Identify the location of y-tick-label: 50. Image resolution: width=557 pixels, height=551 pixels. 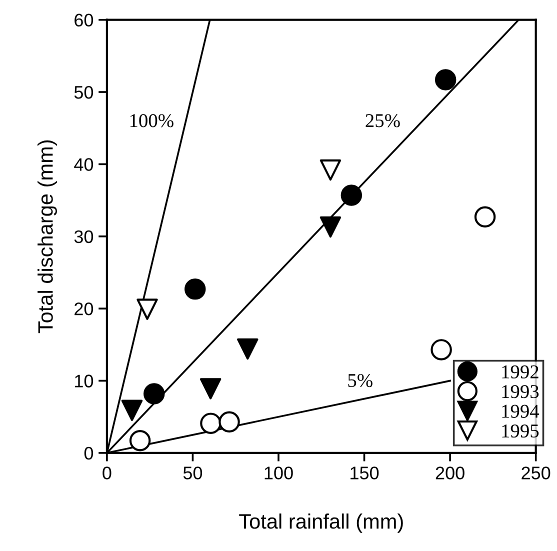
(84, 92).